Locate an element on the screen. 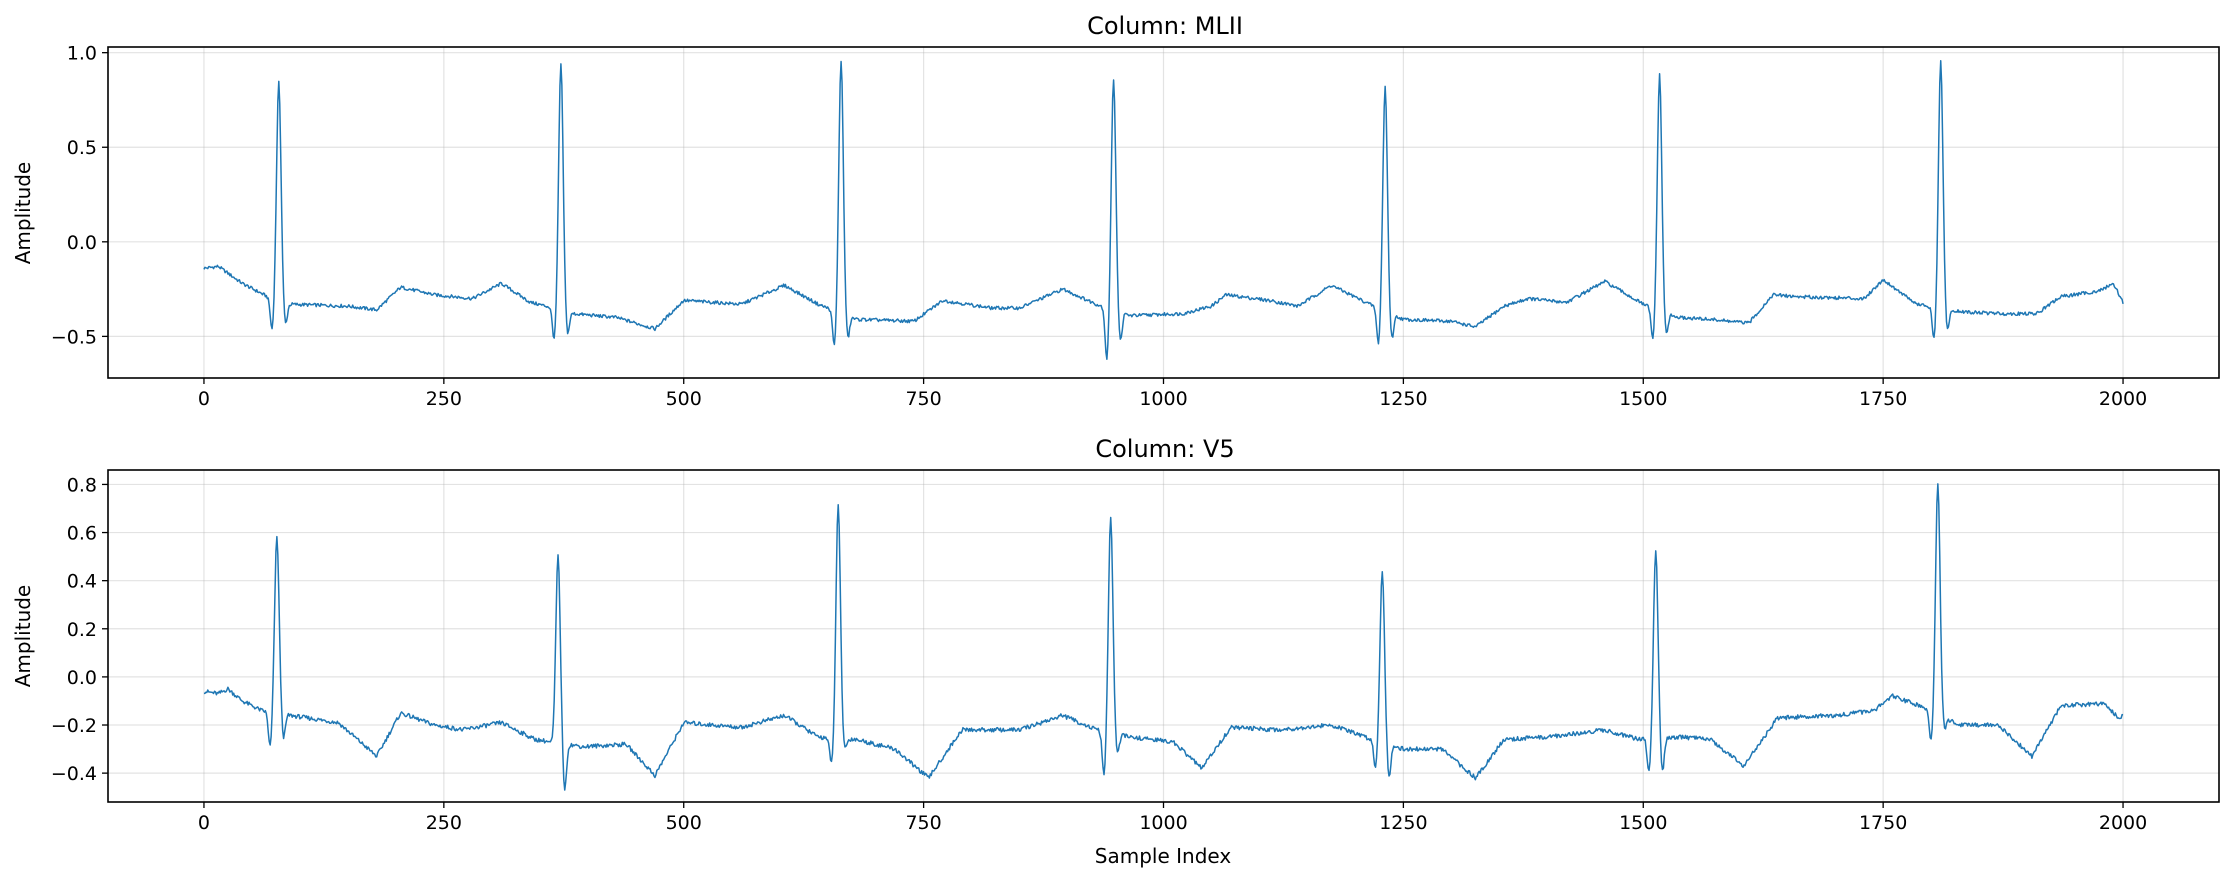 The width and height of the screenshot is (2234, 880). y-tick-label: 0.8 is located at coordinates (82, 485).